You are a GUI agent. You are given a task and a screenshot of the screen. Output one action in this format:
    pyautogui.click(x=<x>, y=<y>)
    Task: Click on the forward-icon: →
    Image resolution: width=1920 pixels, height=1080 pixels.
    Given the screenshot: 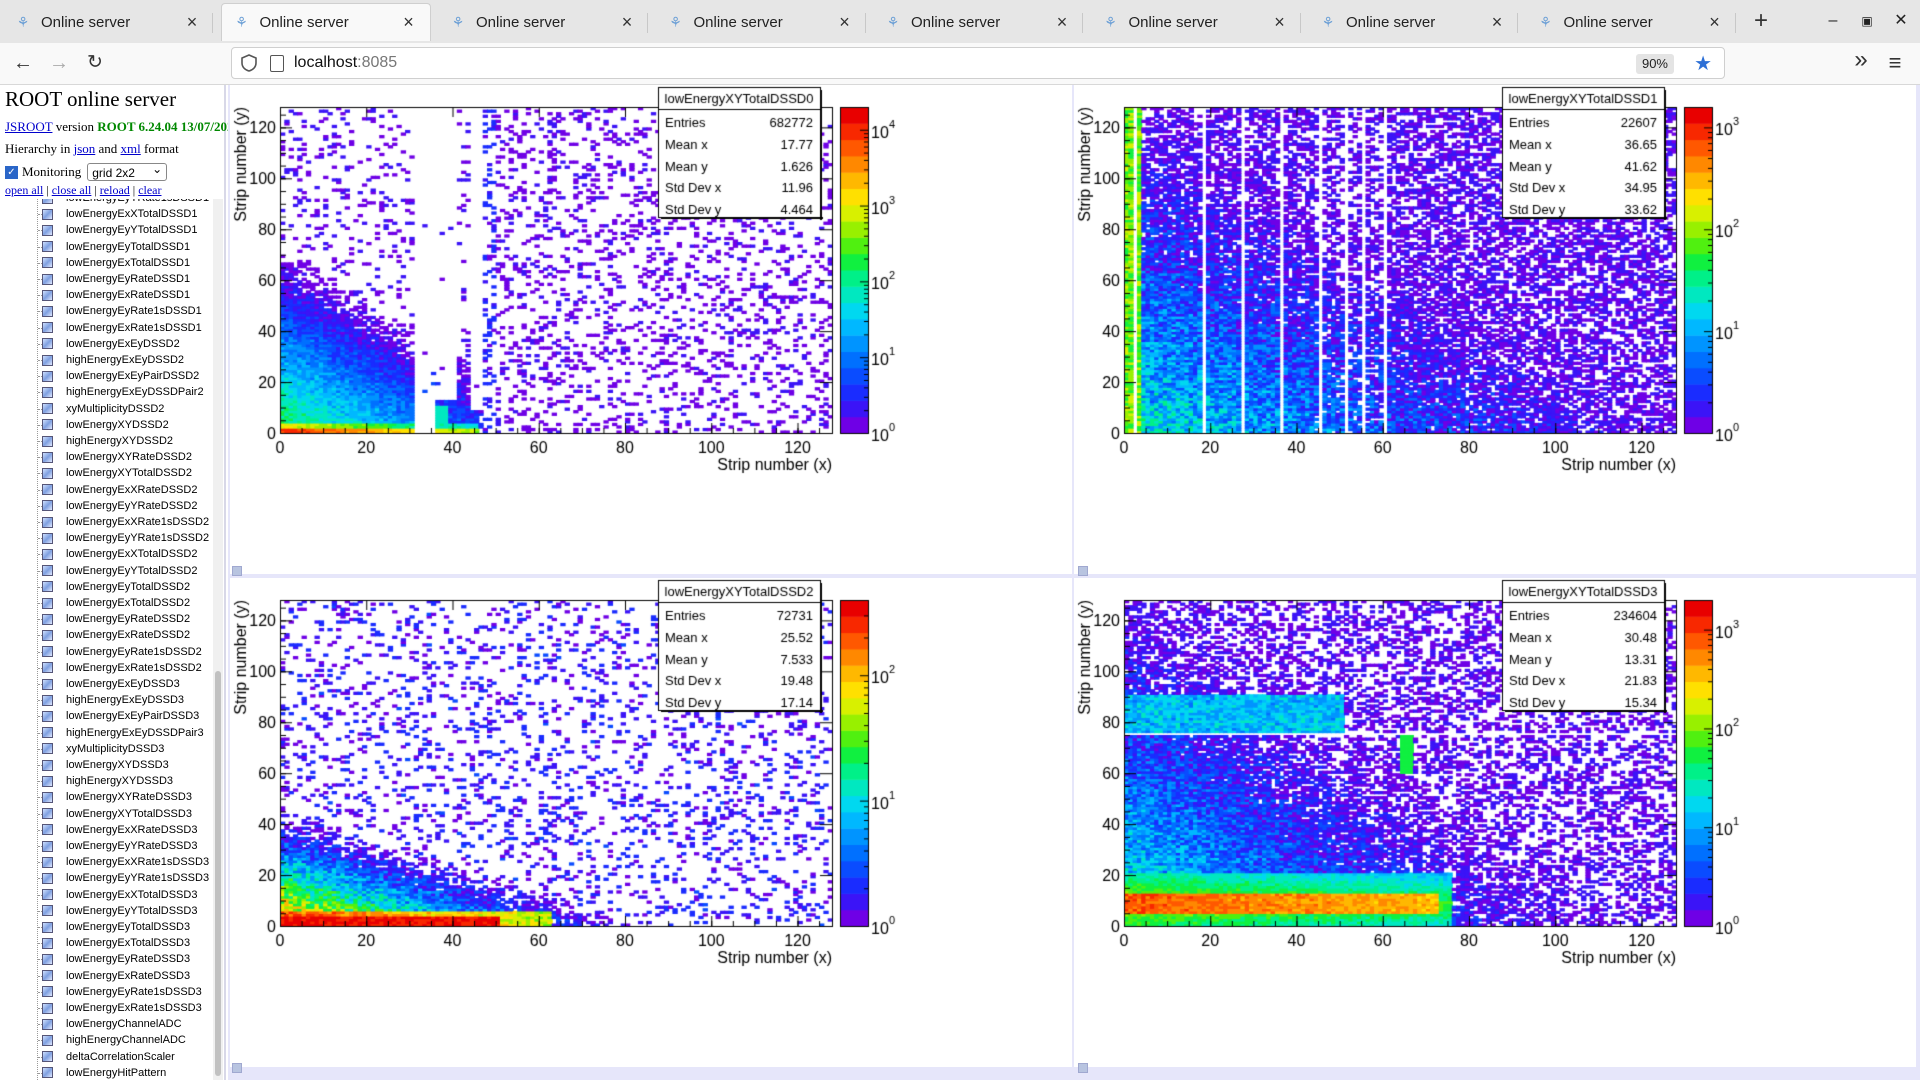 What is the action you would take?
    pyautogui.click(x=59, y=63)
    